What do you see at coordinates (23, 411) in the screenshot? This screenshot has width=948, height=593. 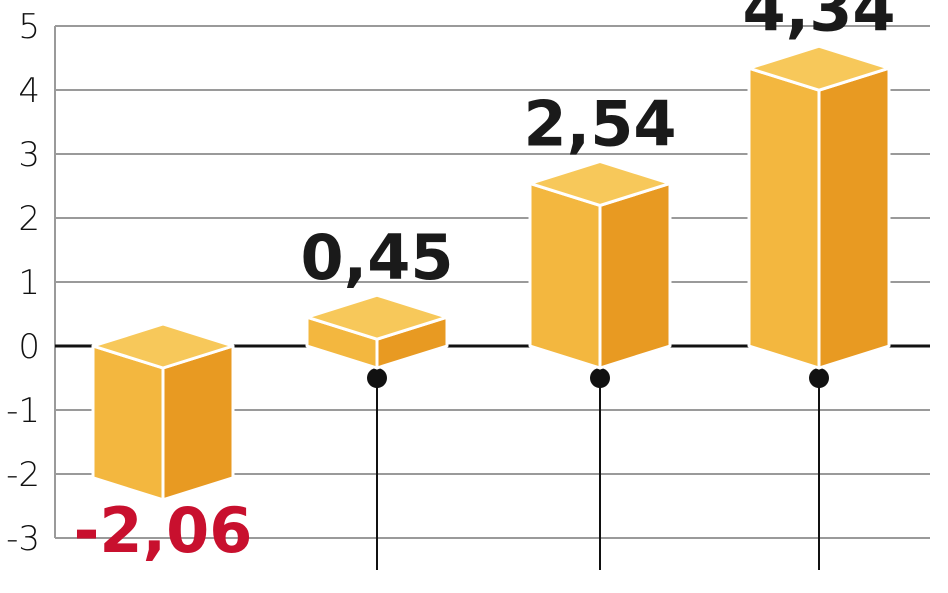 I see `y-tick-label: -1` at bounding box center [23, 411].